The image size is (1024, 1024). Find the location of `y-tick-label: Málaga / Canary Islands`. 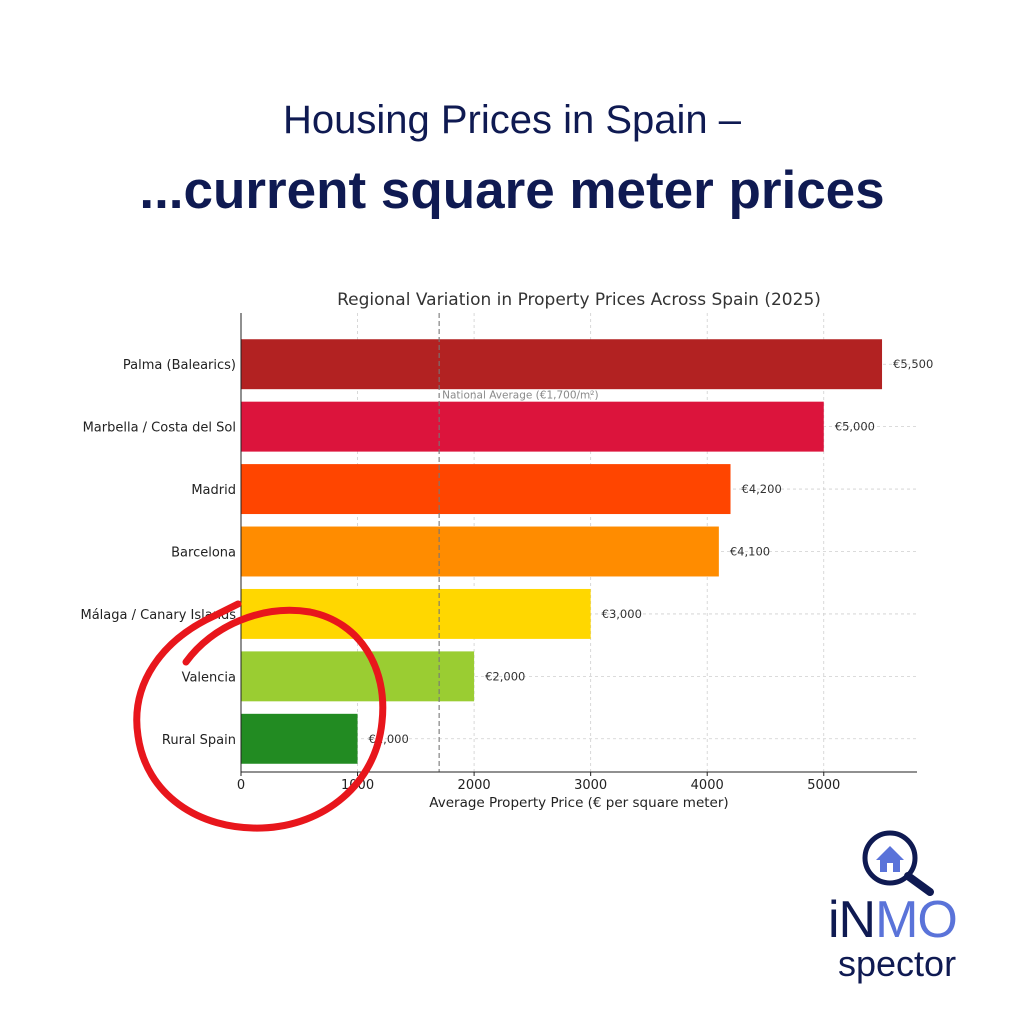

y-tick-label: Málaga / Canary Islands is located at coordinates (159, 615).